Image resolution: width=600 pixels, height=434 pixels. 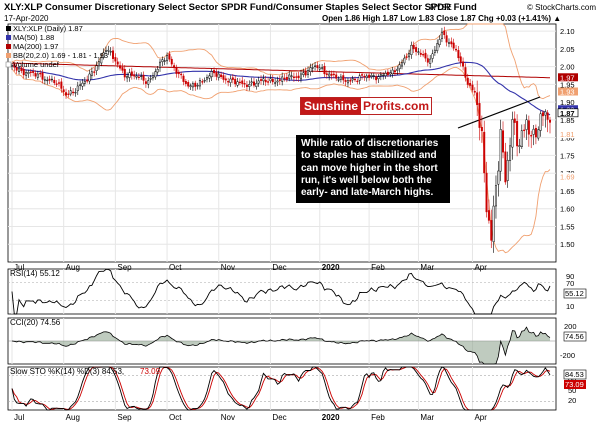 I want to click on legend-swatch-bb, so click(x=8, y=55).